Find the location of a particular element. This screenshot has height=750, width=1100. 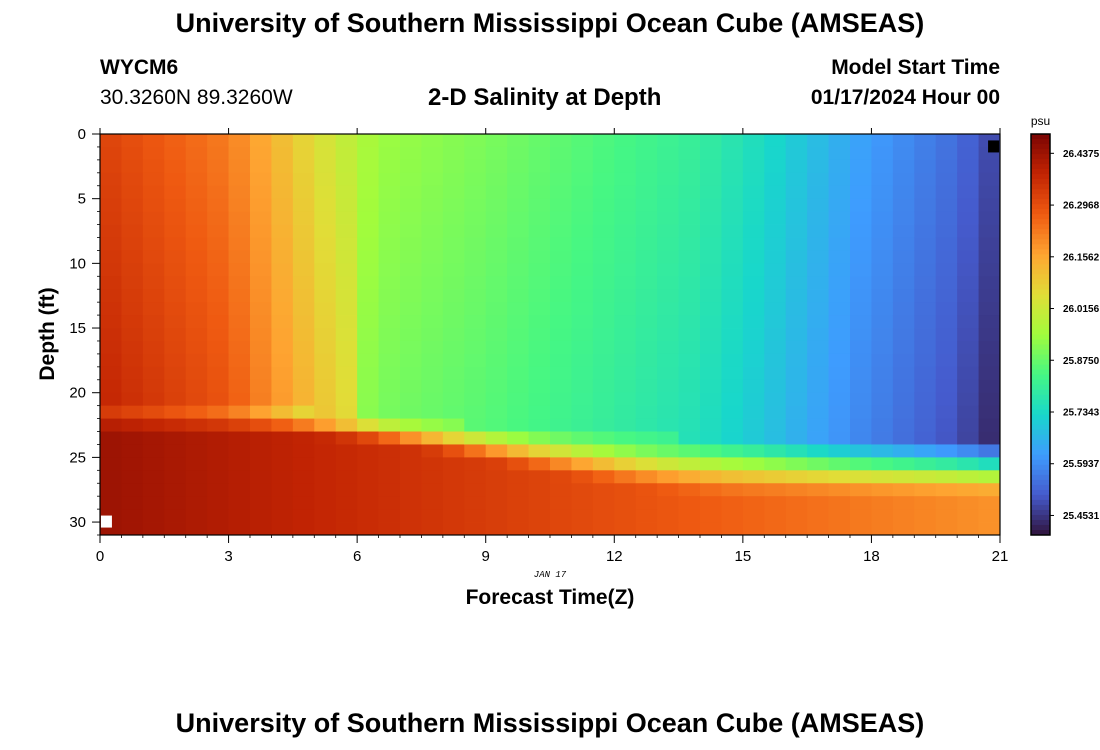

chart-title: 2-D Salinity at Depth is located at coordinates (545, 97).